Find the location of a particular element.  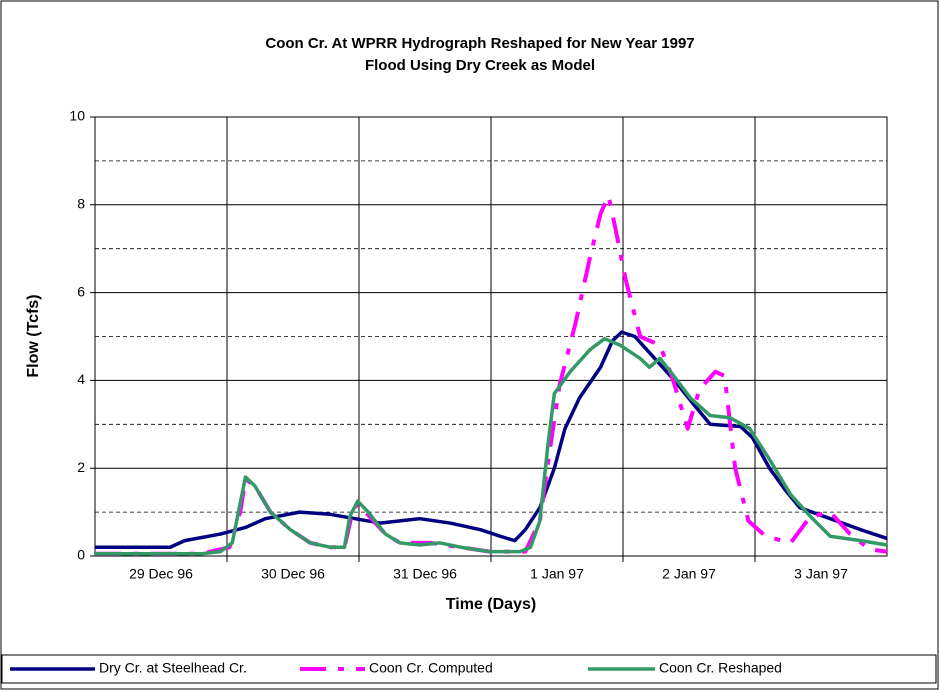

x-axis-label: Time (Days) is located at coordinates (491, 604).